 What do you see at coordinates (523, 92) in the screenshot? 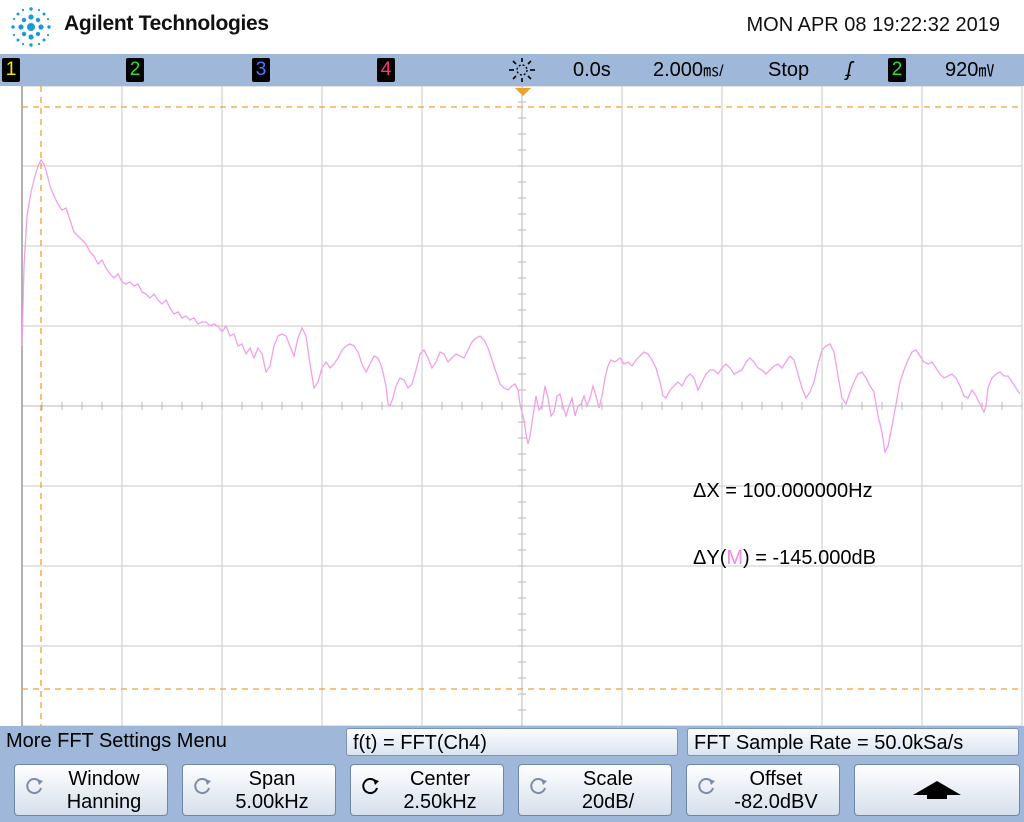
I see `trigger-position-marker-icon` at bounding box center [523, 92].